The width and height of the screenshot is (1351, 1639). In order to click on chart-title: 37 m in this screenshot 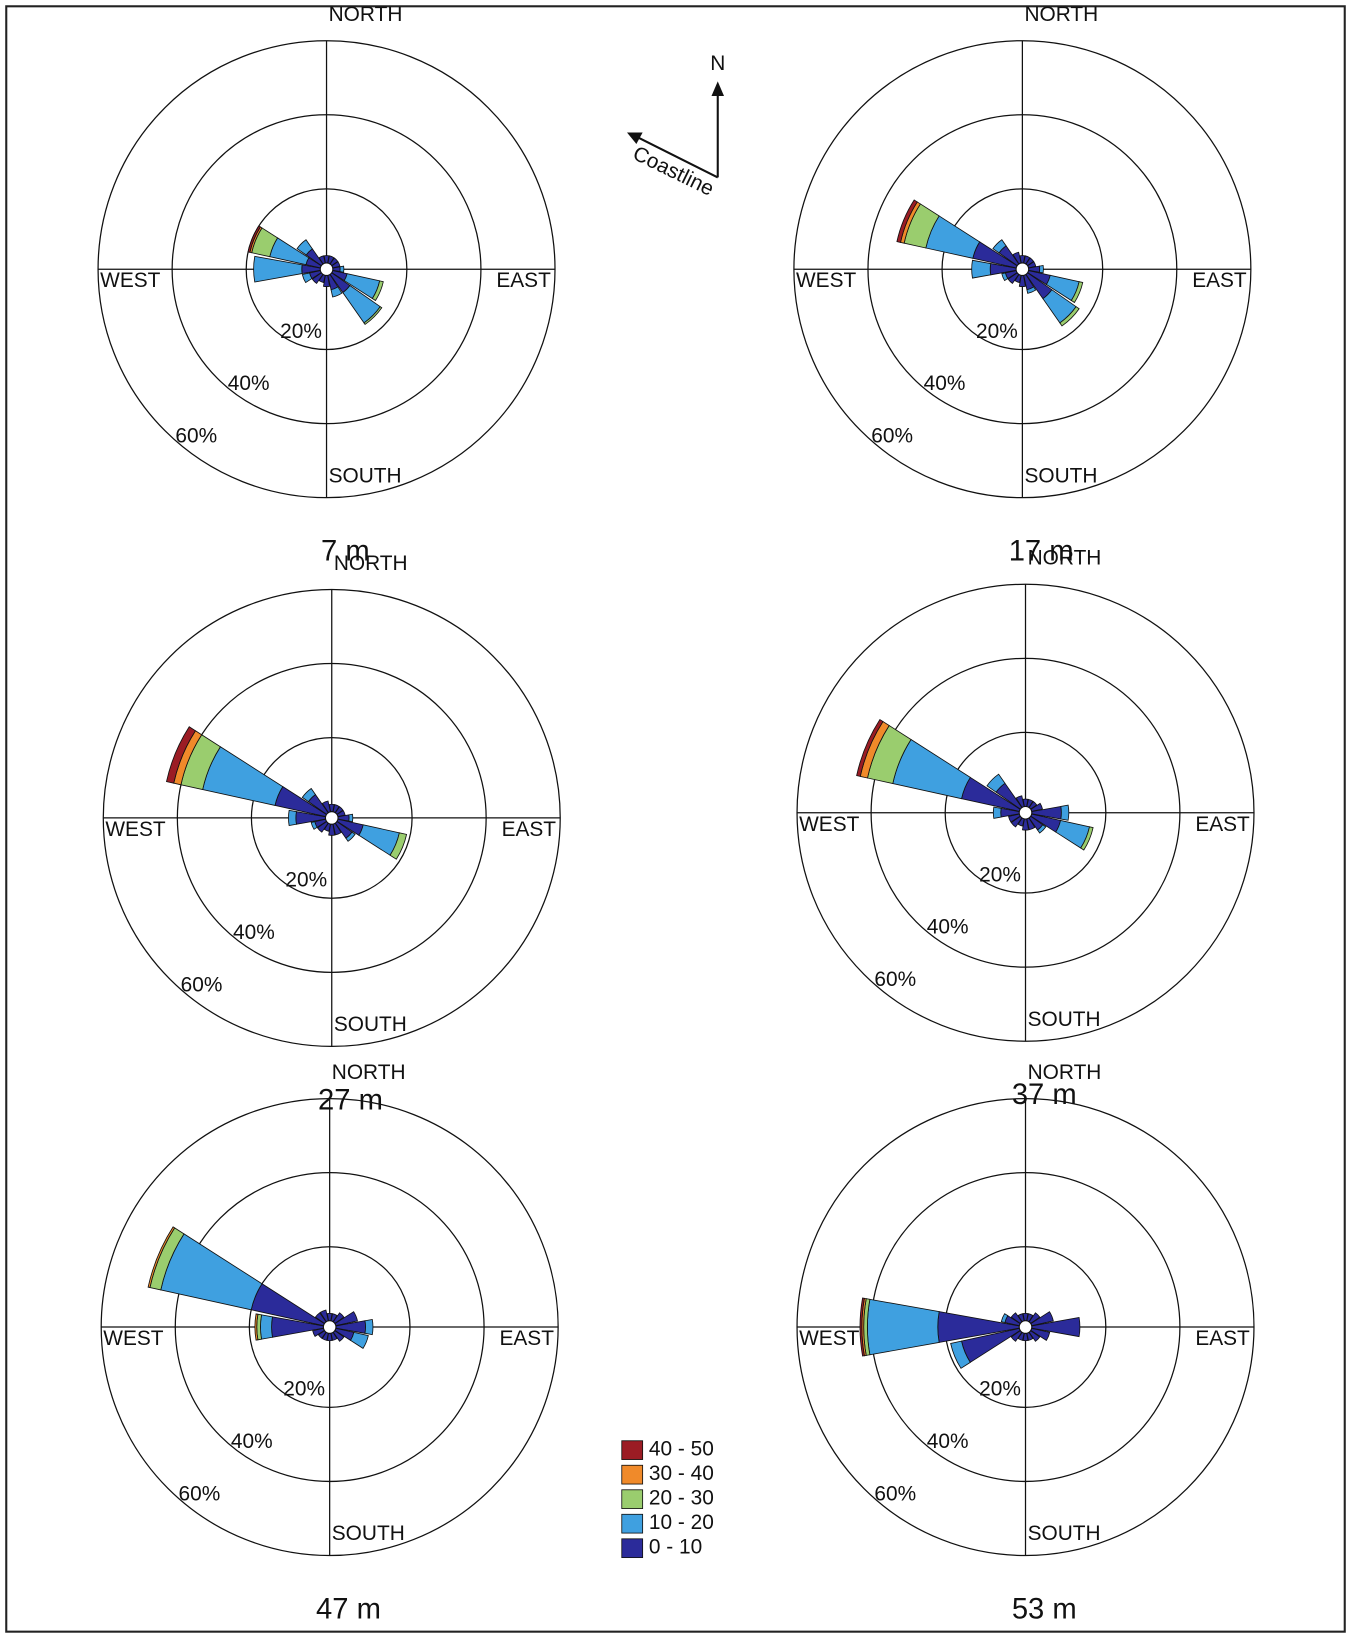, I will do `click(1044, 1095)`.